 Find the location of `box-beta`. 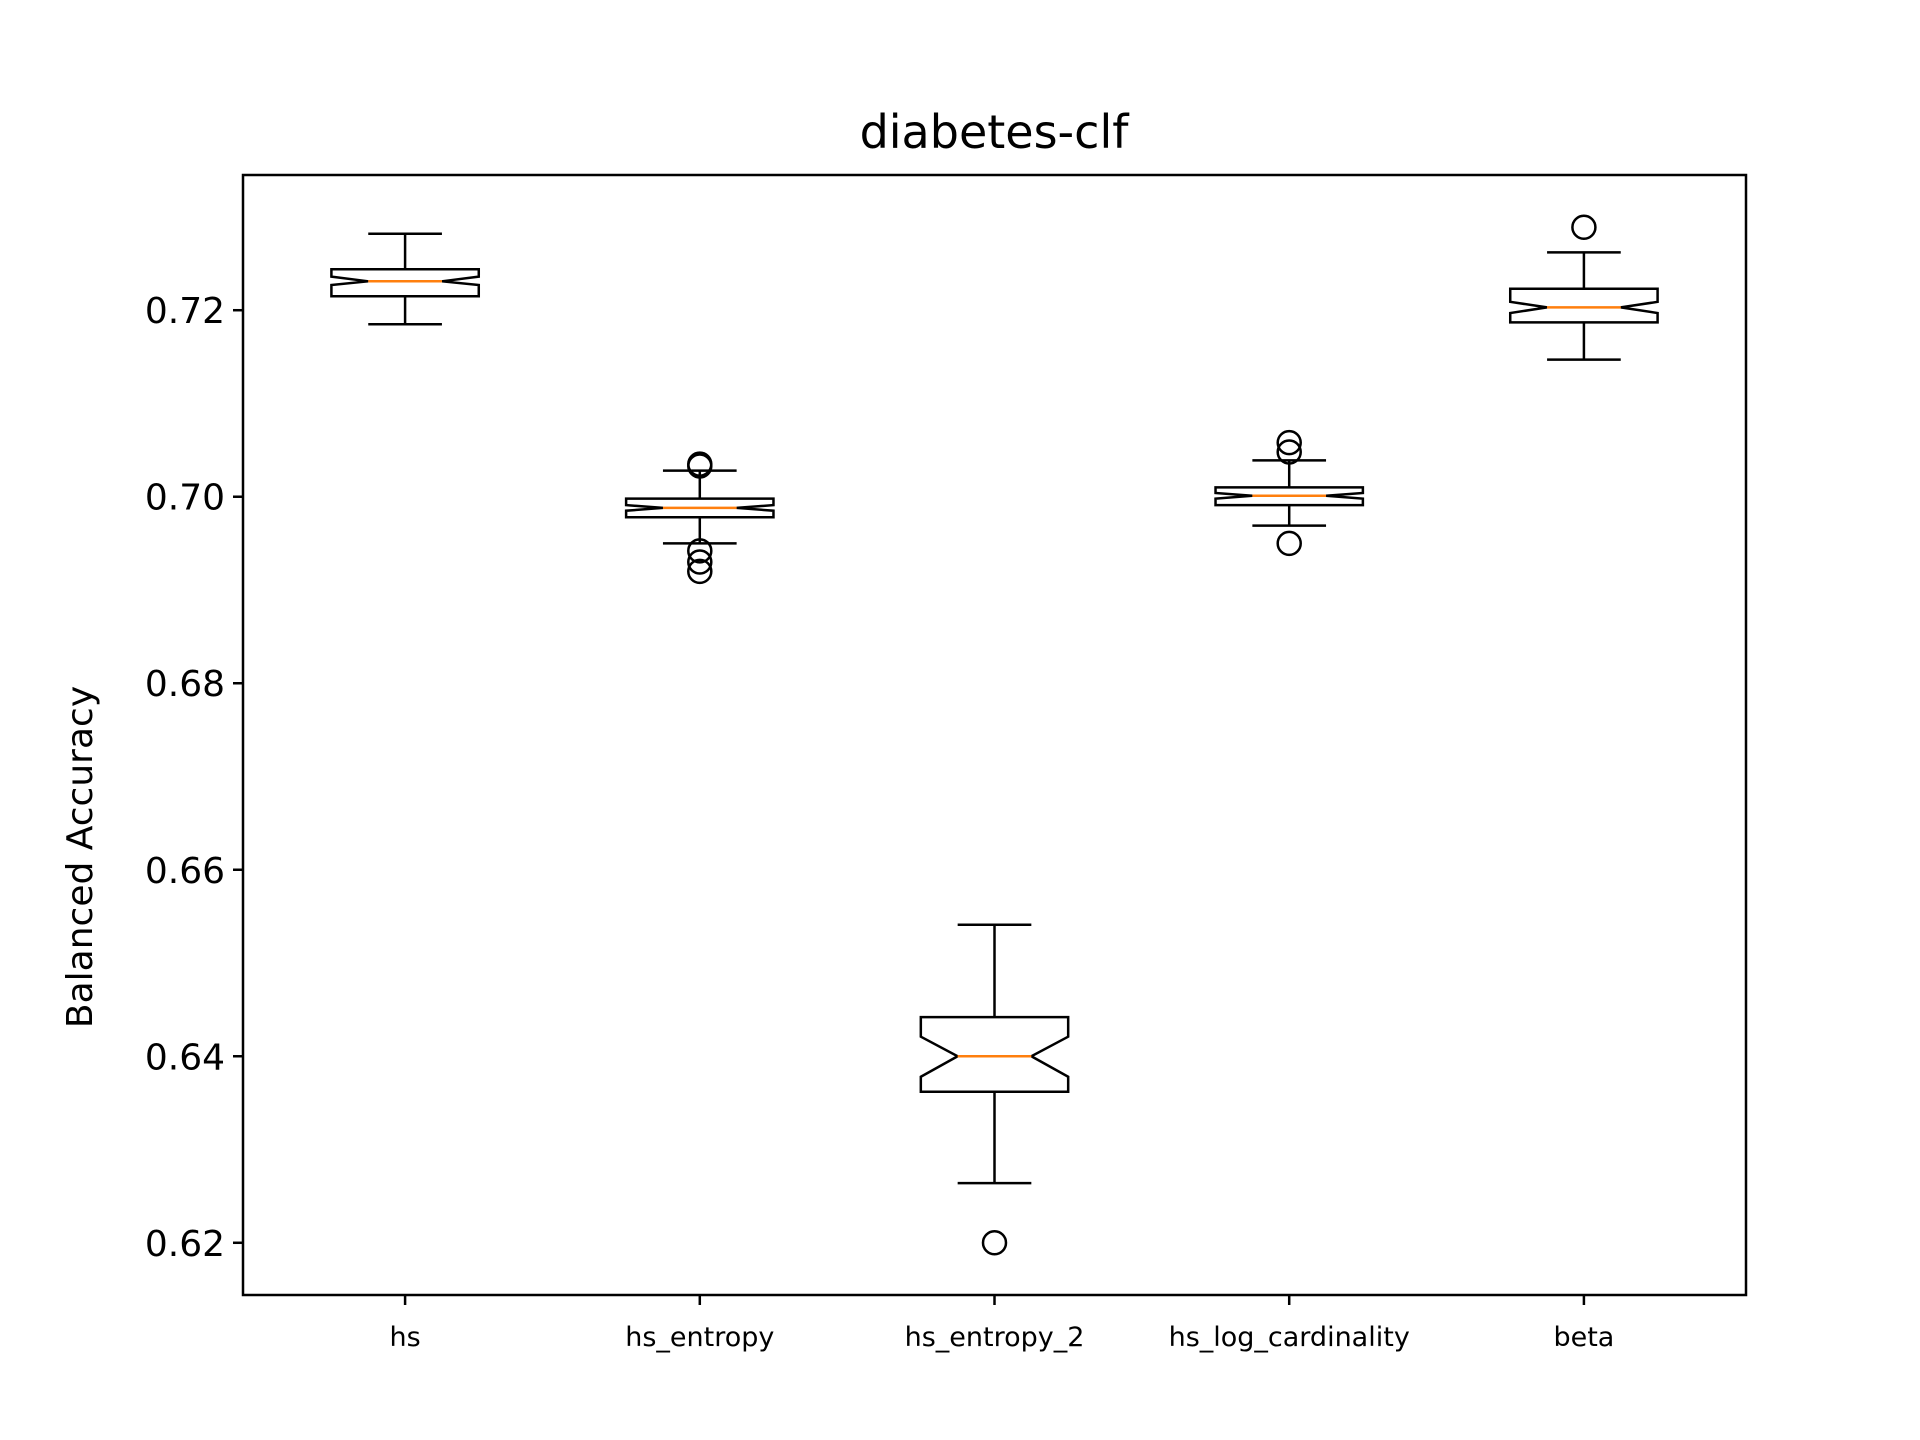

box-beta is located at coordinates (1583, 287).